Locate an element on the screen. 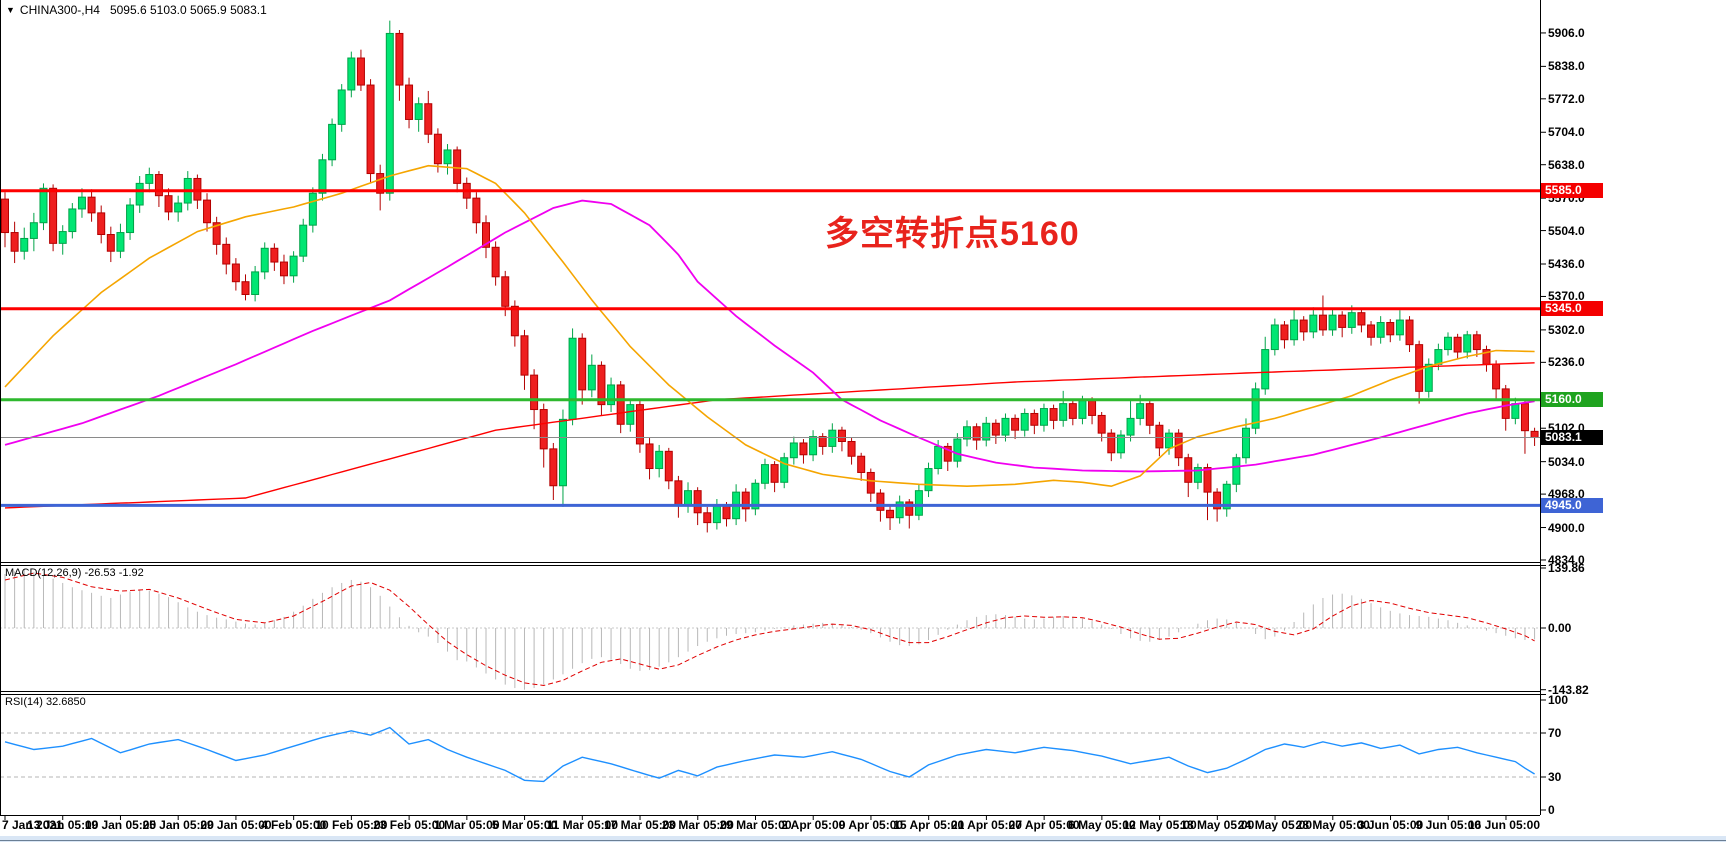 Image resolution: width=1726 pixels, height=842 pixels. time-tick-label: 6 May 05:00 is located at coordinates (1102, 825).